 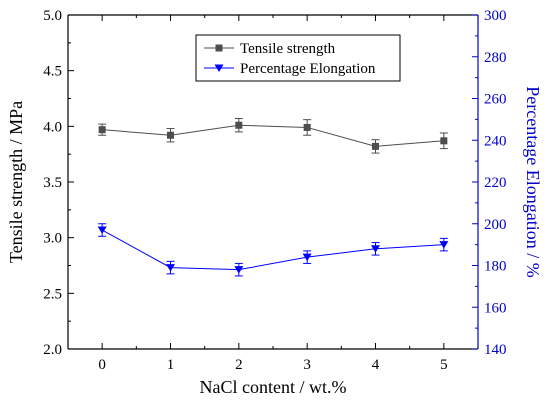 What do you see at coordinates (219, 68) in the screenshot?
I see `legend-marker-elongation` at bounding box center [219, 68].